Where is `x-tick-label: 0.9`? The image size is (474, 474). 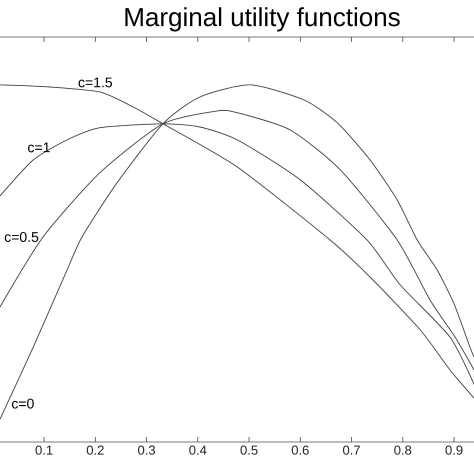
x-tick-label: 0.9 is located at coordinates (453, 450).